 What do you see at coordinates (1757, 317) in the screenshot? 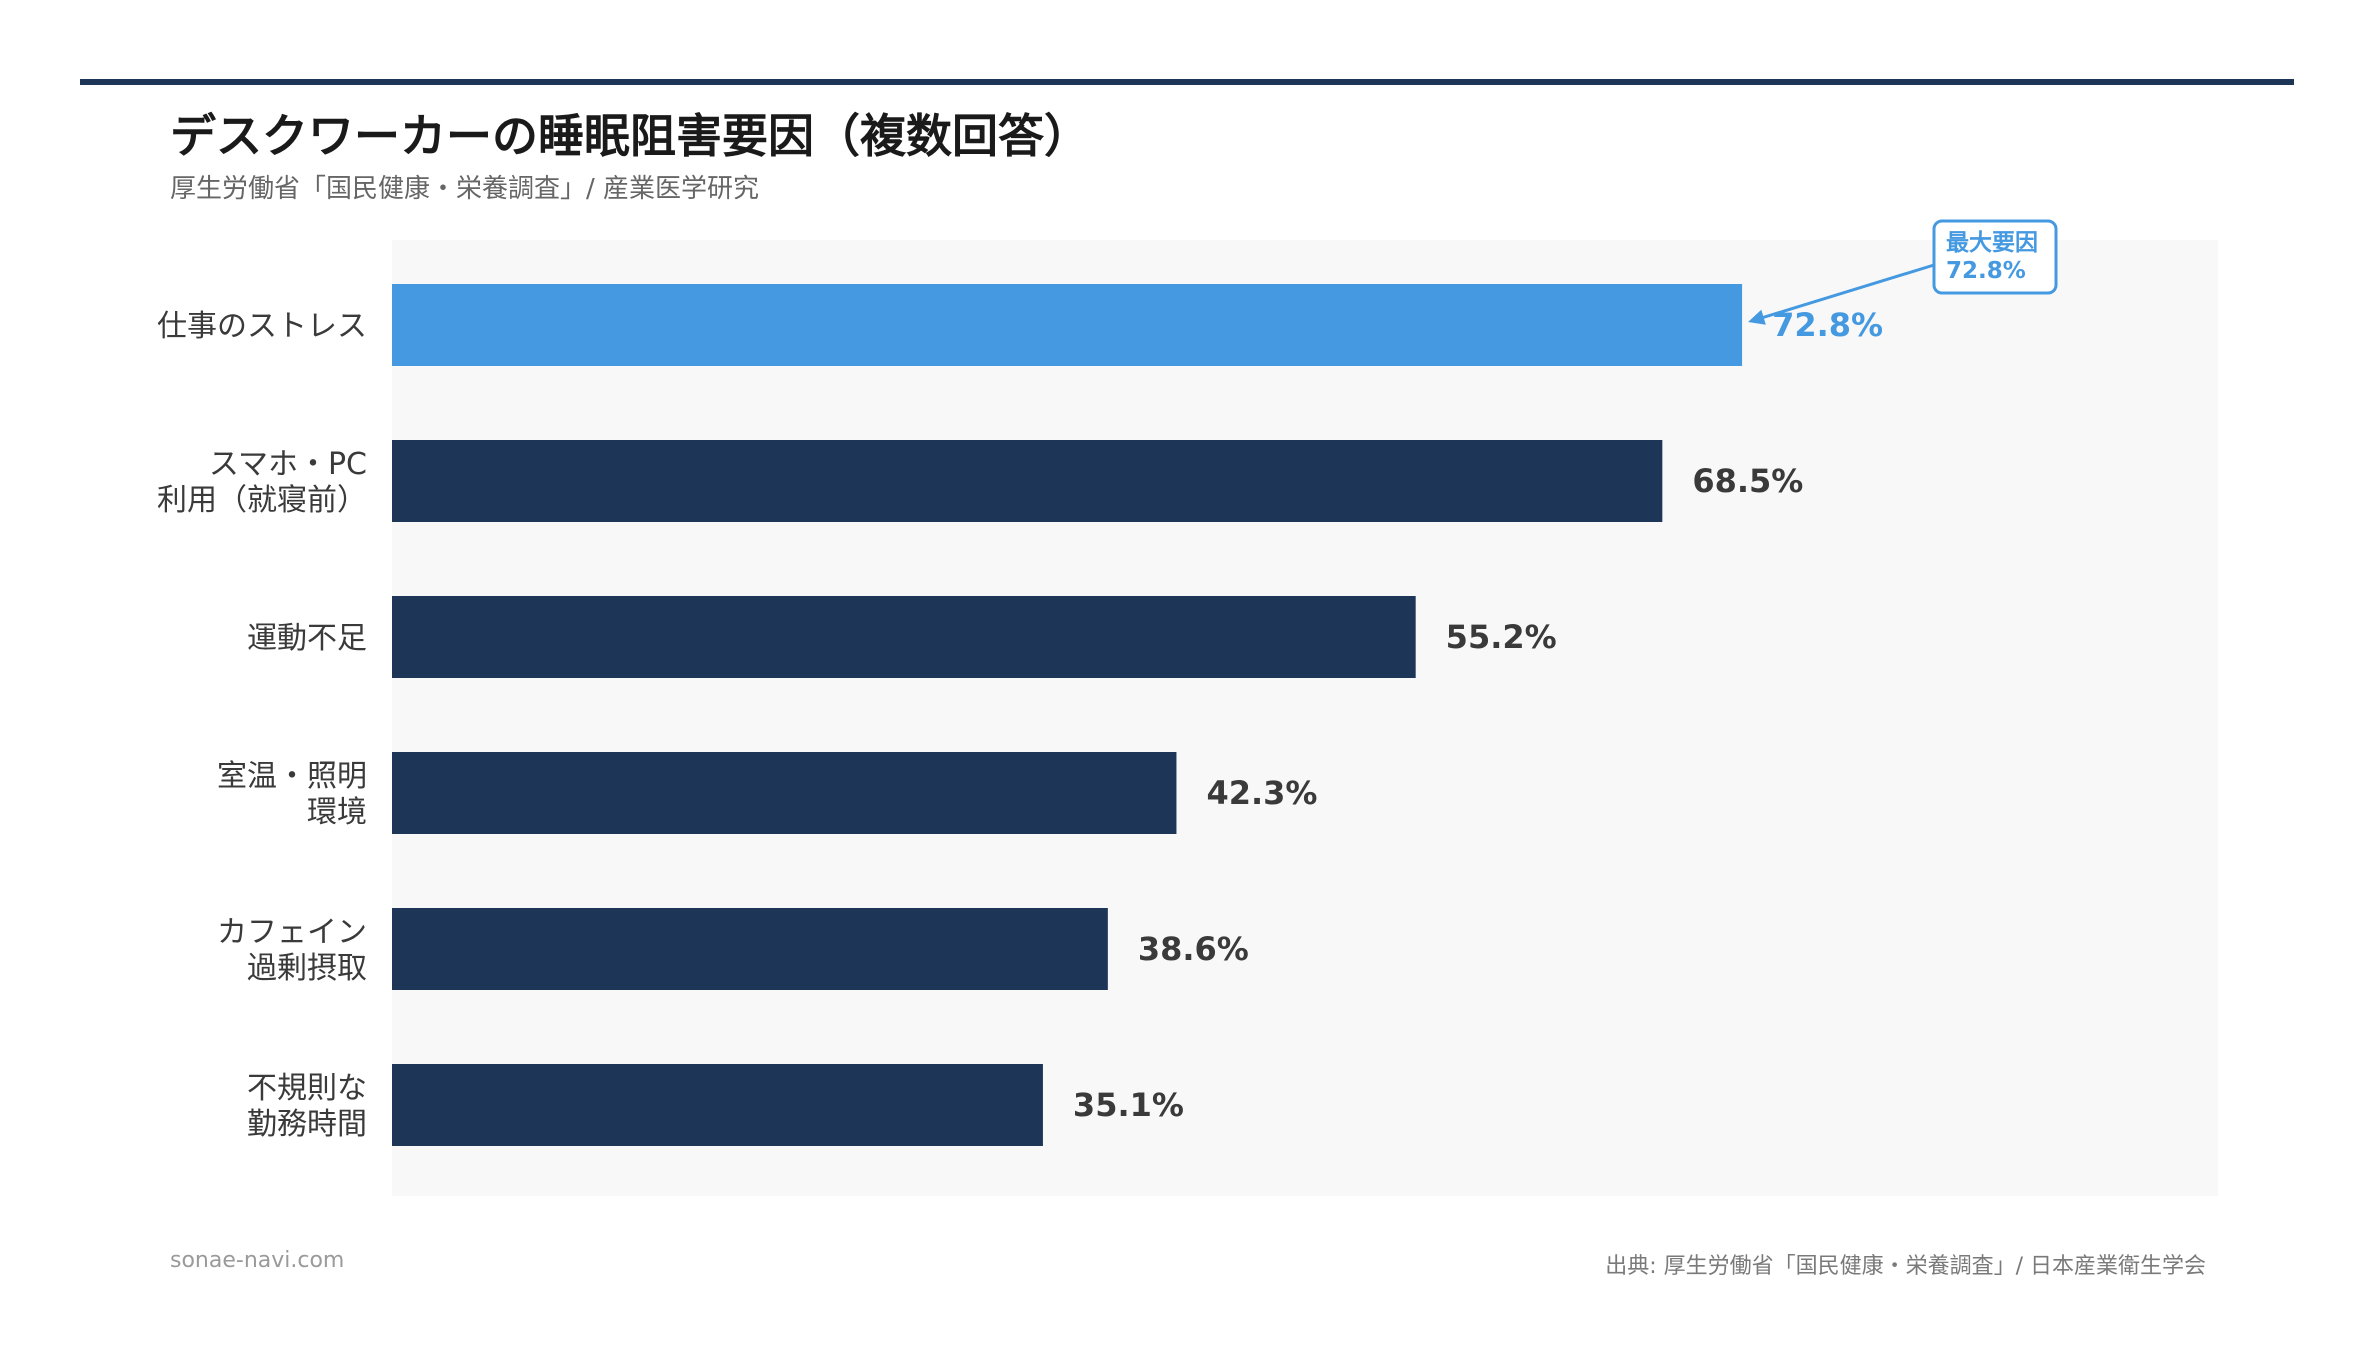
I see `callout-arrowhead` at bounding box center [1757, 317].